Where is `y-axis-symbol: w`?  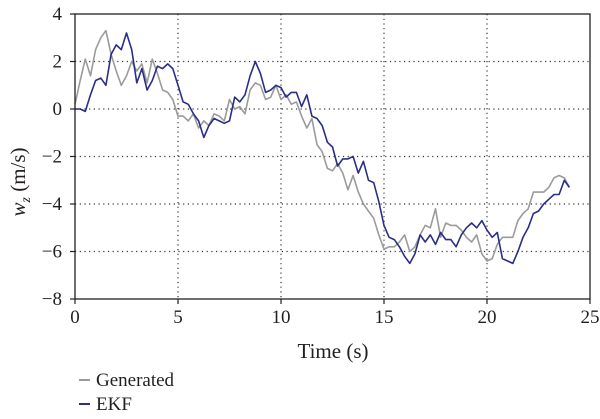 y-axis-symbol: w is located at coordinates (18, 210).